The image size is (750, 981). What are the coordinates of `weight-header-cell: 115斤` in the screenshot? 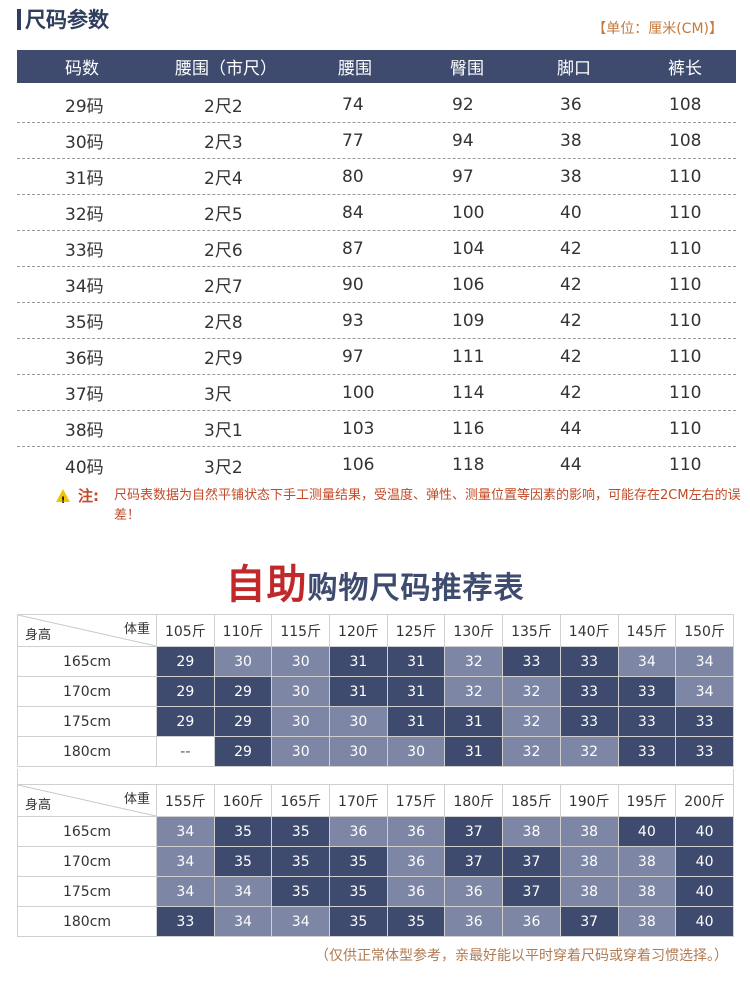 It's located at (301, 630).